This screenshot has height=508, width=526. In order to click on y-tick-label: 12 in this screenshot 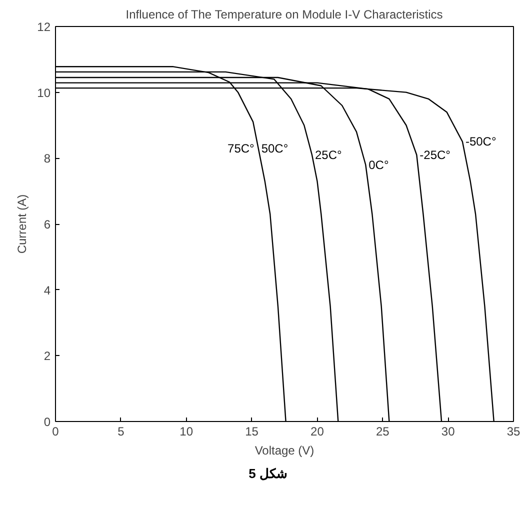, I will do `click(44, 27)`.